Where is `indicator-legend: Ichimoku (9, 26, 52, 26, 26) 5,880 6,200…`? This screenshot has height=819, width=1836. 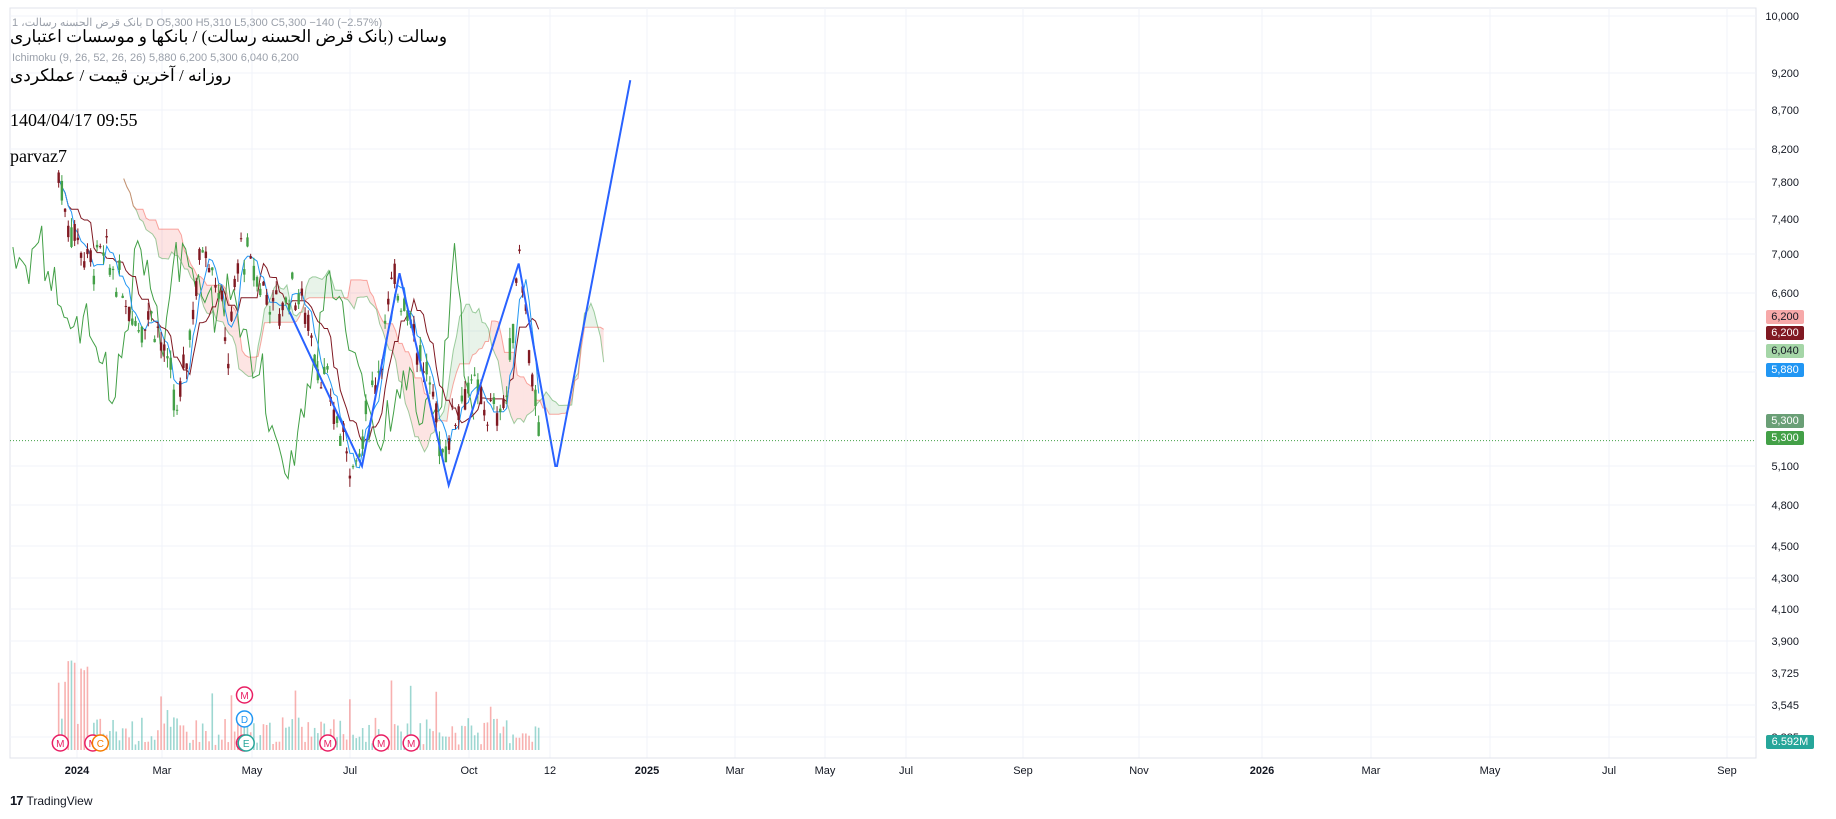 indicator-legend: Ichimoku (9, 26, 52, 26, 26) 5,880 6,200… is located at coordinates (155, 58).